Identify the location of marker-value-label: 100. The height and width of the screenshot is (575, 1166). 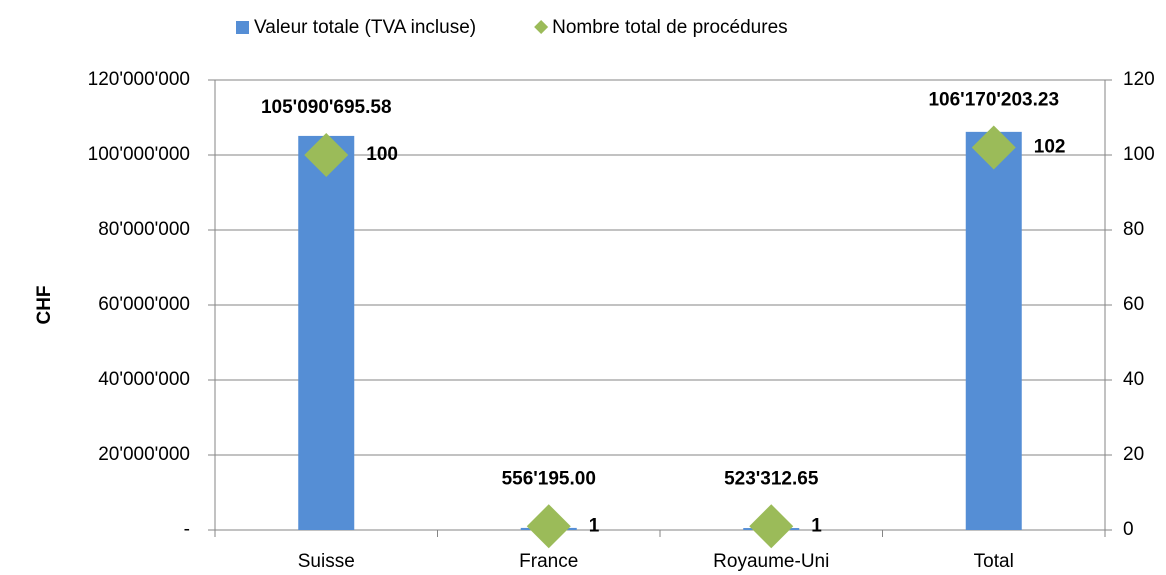
(382, 154).